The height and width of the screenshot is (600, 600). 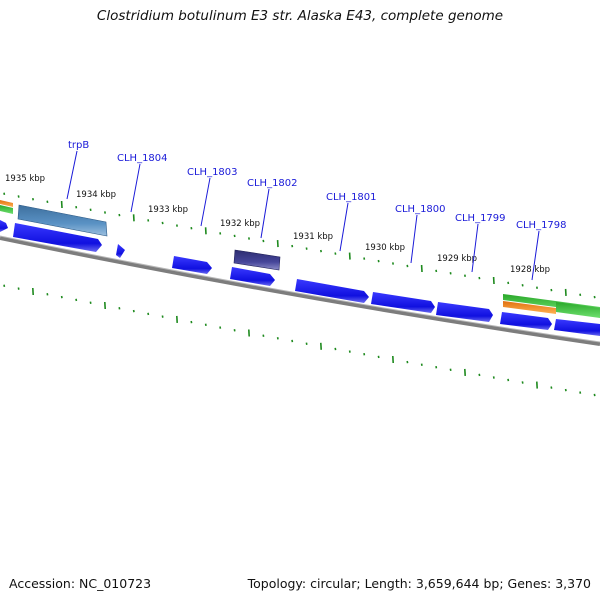 I want to click on tick-label: 1933 kbp, so click(x=168, y=210).